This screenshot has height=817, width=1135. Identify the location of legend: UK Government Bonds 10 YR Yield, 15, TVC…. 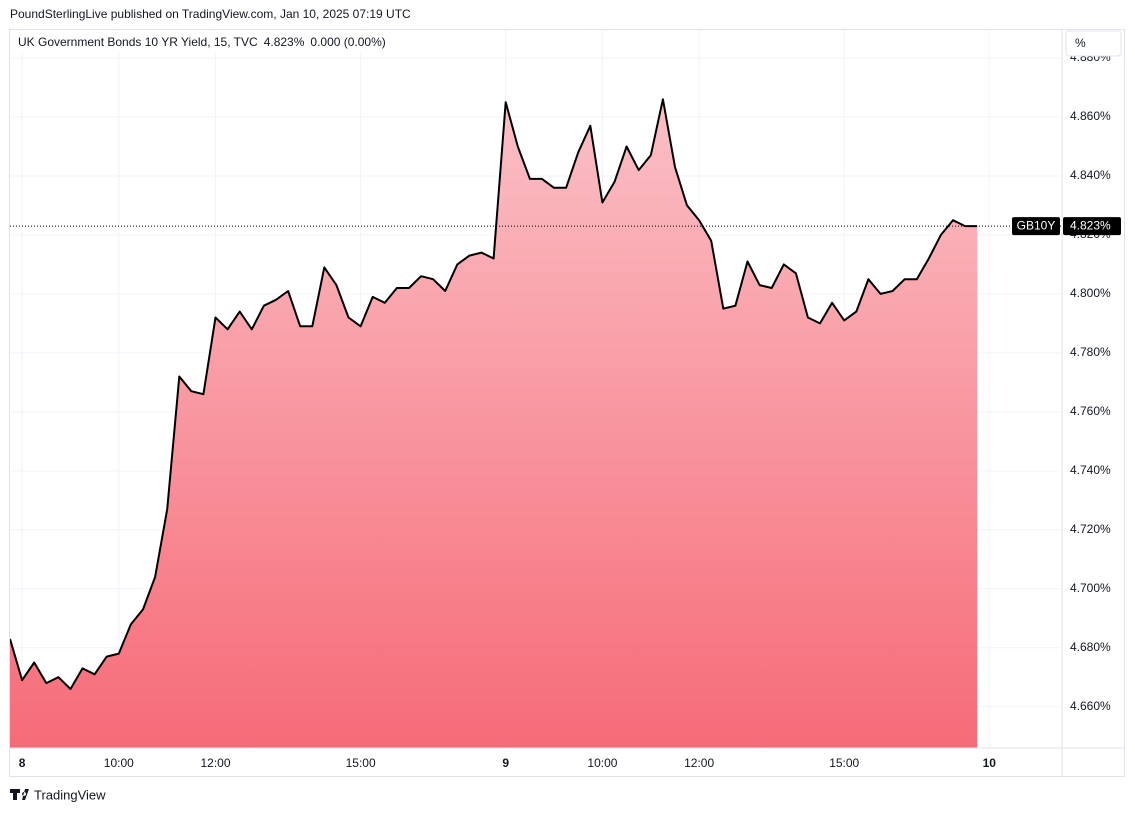
(202, 42).